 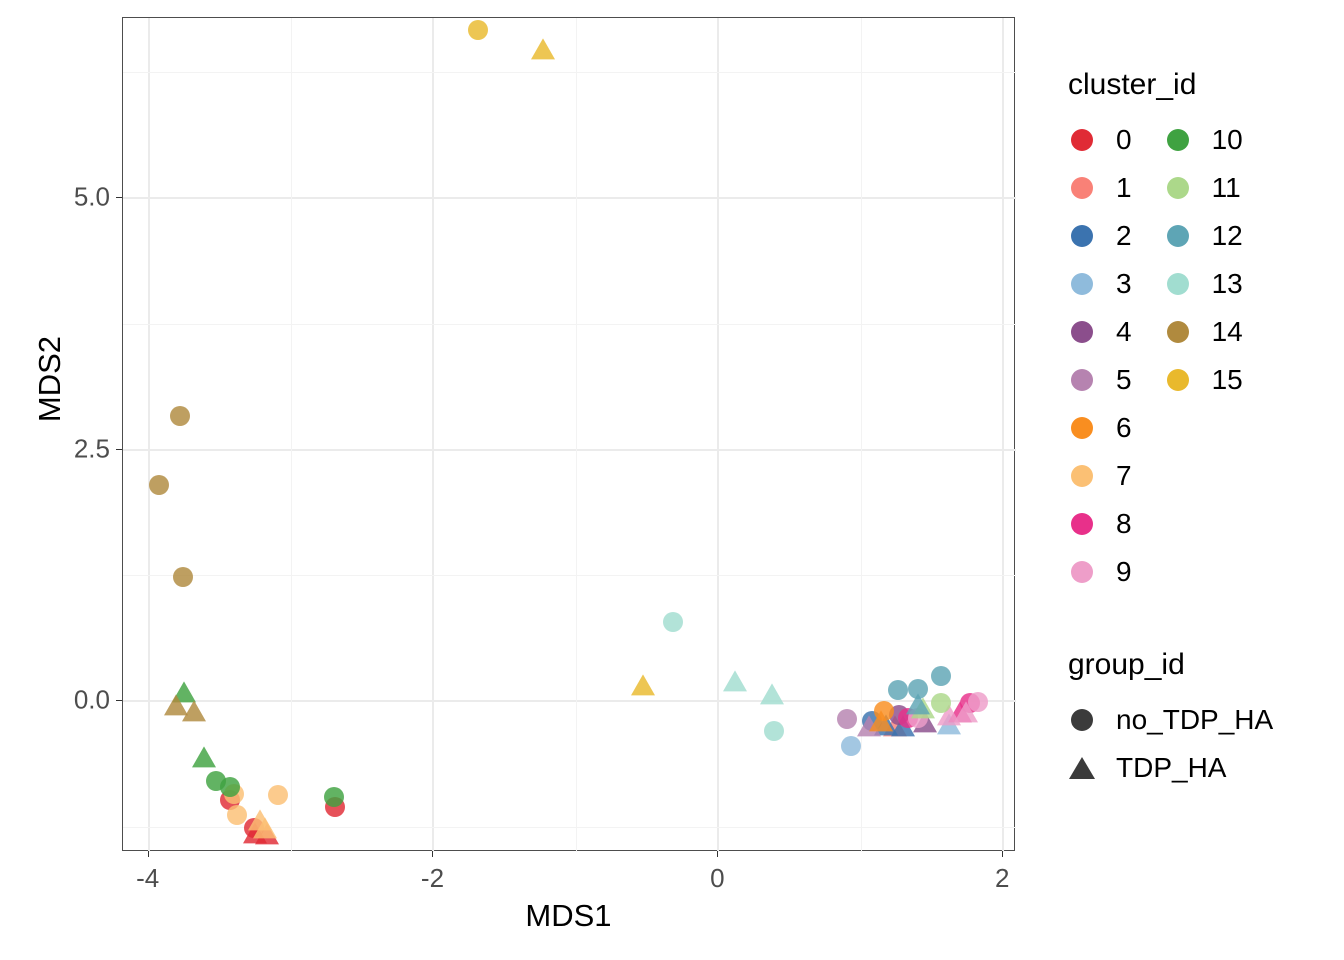 I want to click on legend-cluster-entry-9: 9, so click(x=1097, y=572).